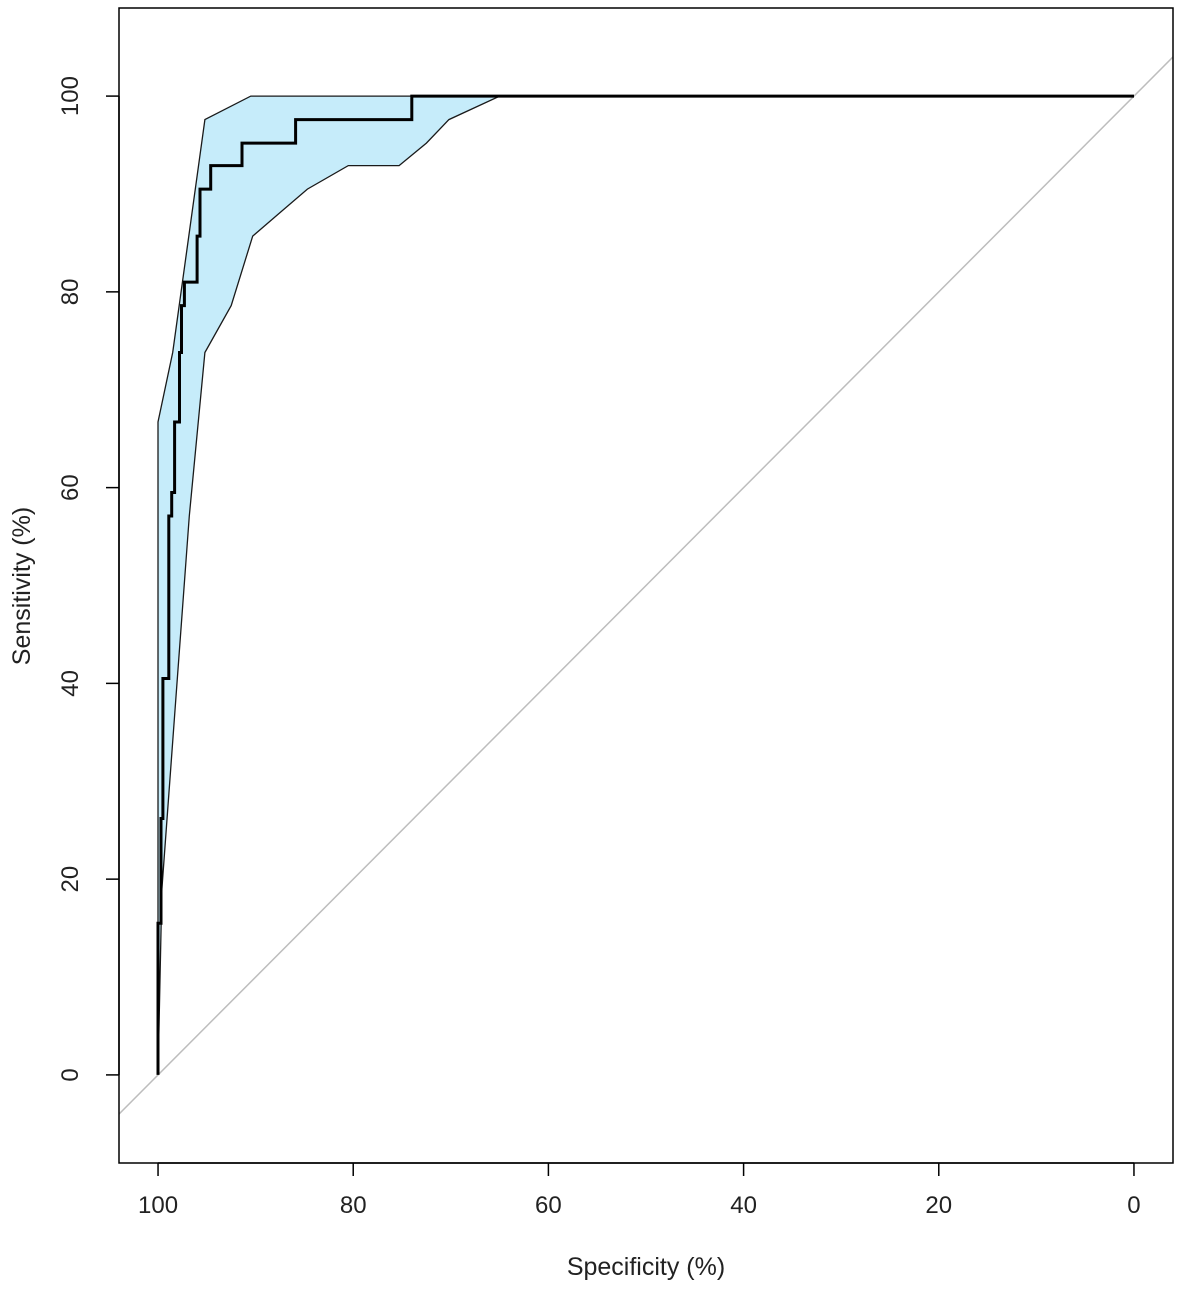 The height and width of the screenshot is (1291, 1181). Describe the element at coordinates (70, 292) in the screenshot. I see `y-tick-label: 80` at that location.